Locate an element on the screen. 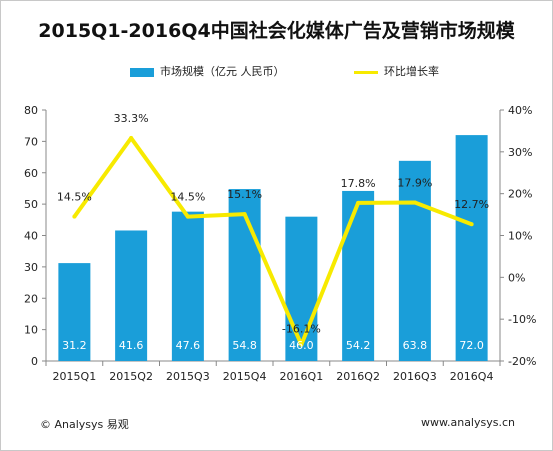 This screenshot has height=451, width=553. y-tick-label-left: 30 is located at coordinates (31, 267).